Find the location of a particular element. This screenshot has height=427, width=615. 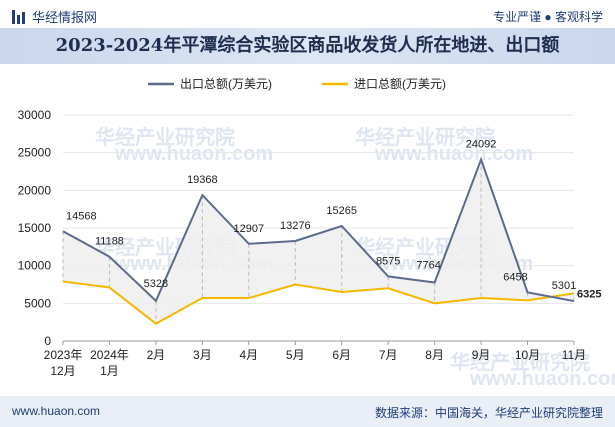

x-tick-label: 9月 is located at coordinates (481, 355).